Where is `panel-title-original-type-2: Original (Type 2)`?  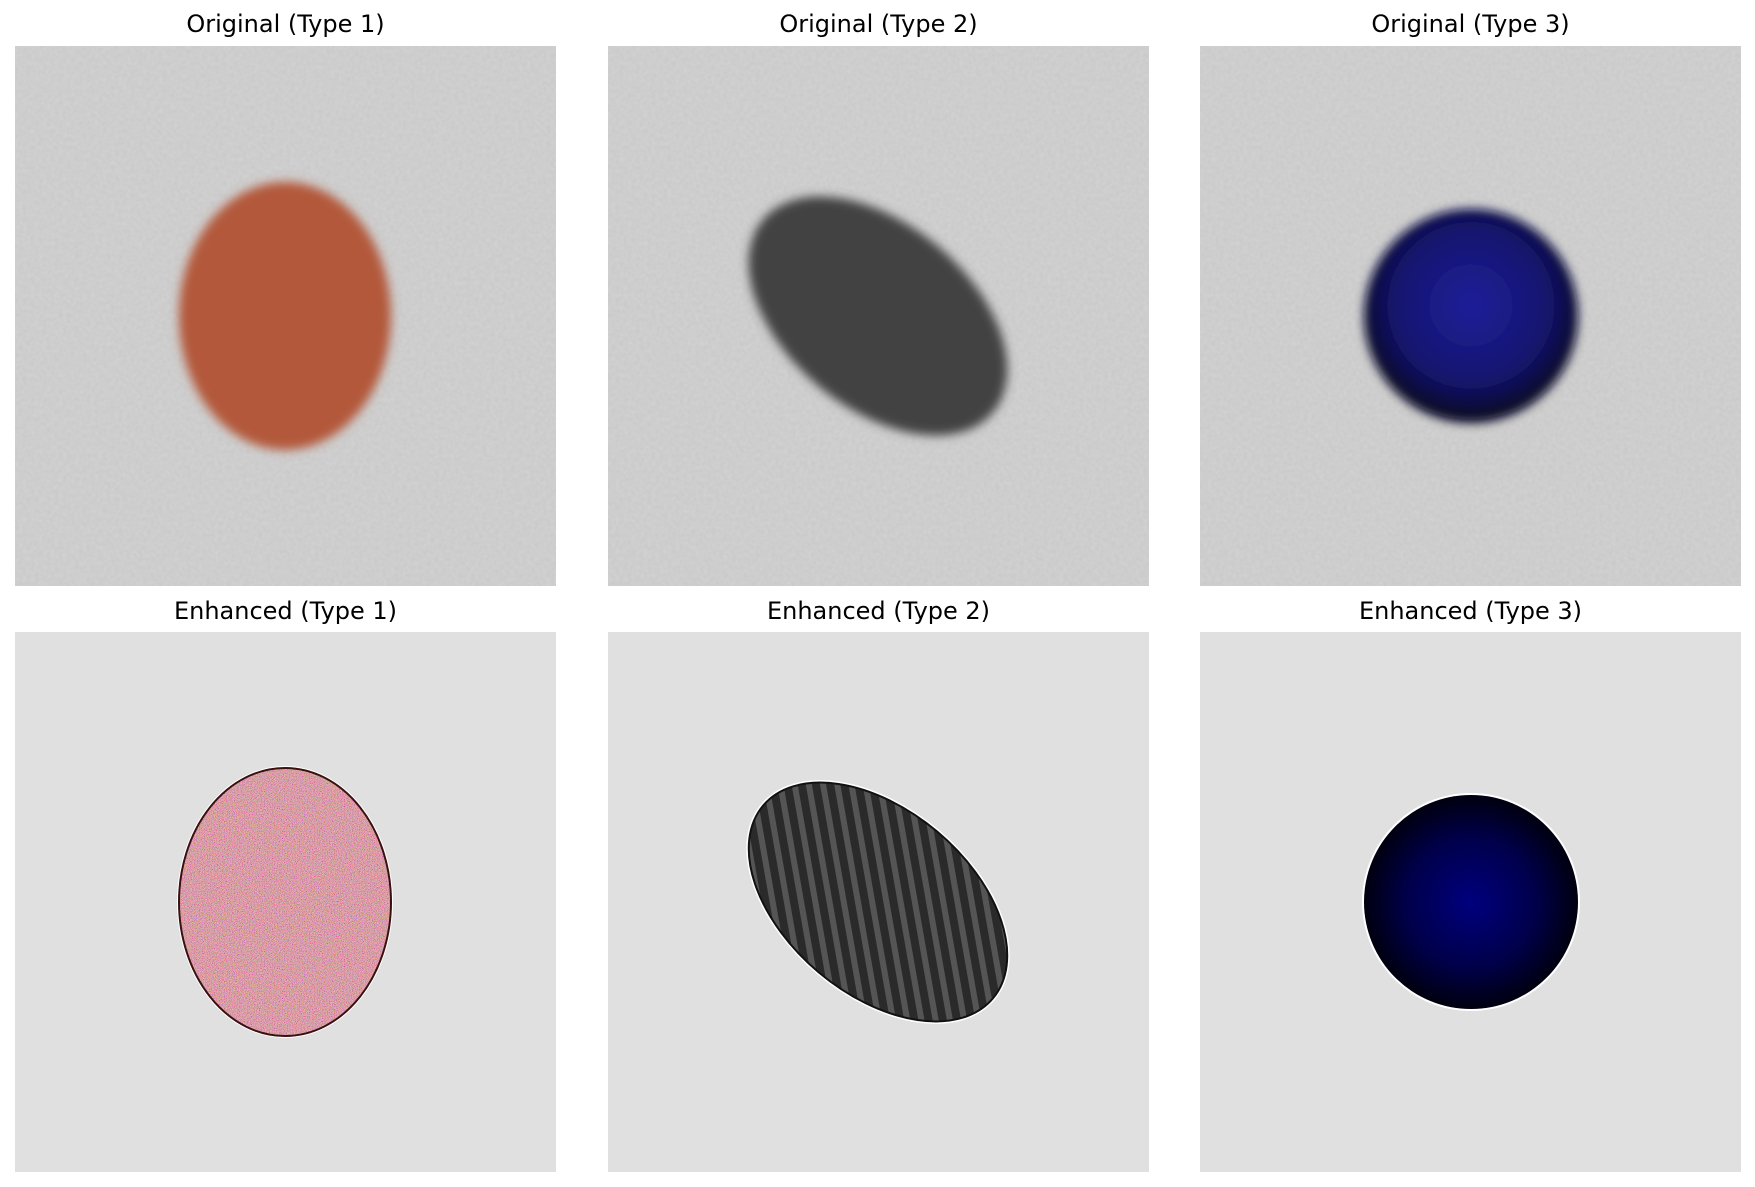 panel-title-original-type-2: Original (Type 2) is located at coordinates (878, 24).